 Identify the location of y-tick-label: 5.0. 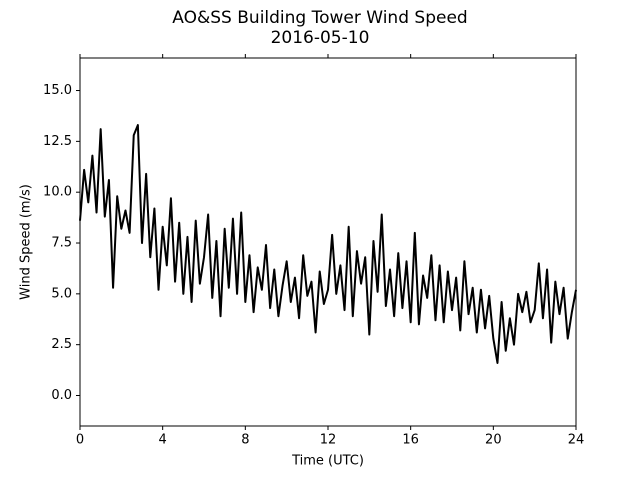
(61, 293).